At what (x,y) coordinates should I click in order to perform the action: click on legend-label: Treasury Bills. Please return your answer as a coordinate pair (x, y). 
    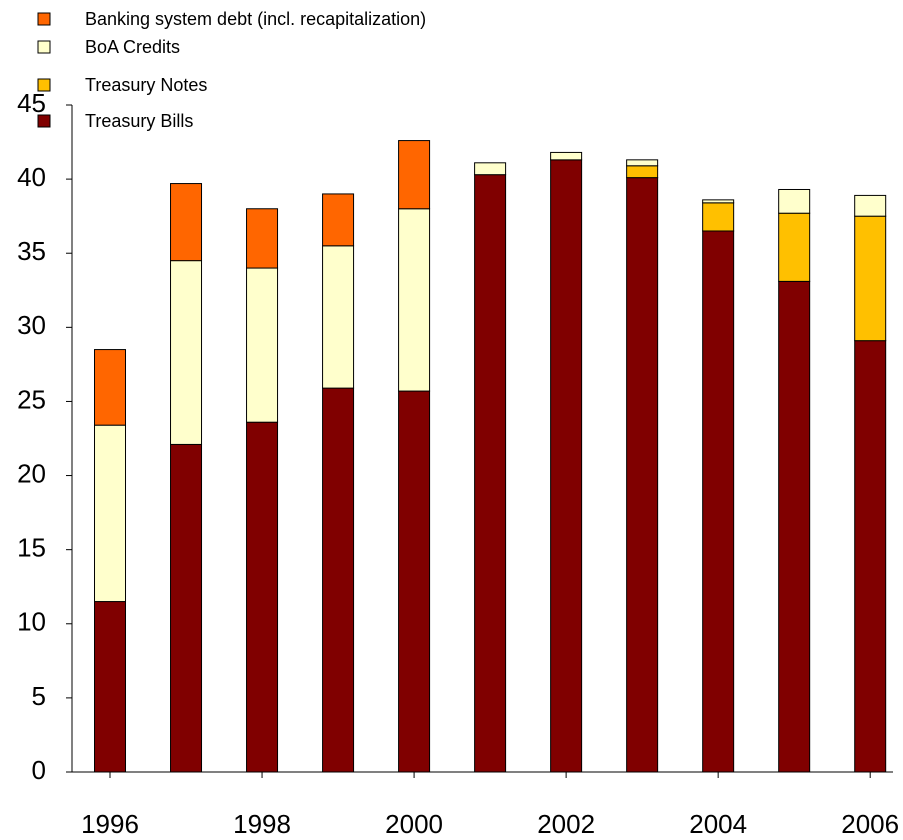
    Looking at the image, I should click on (139, 121).